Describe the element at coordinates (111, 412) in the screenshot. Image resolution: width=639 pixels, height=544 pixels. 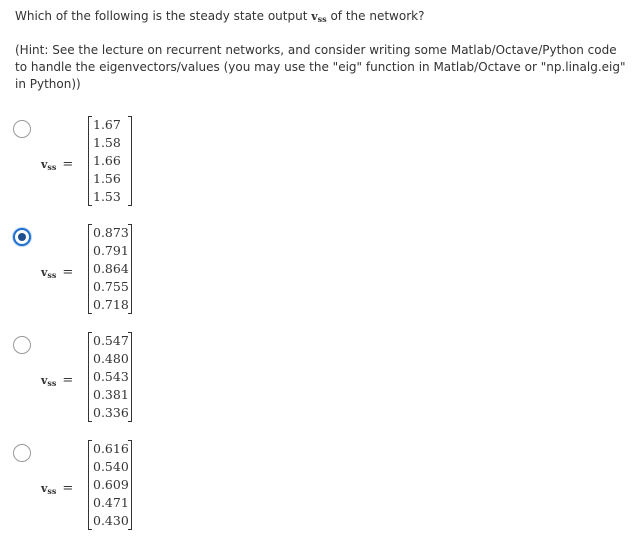
I see `matrix-cell: 0.336` at that location.